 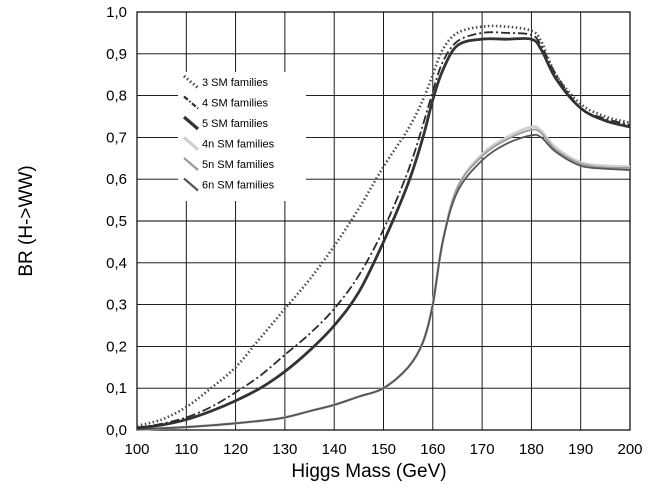 What do you see at coordinates (482, 449) in the screenshot?
I see `x-tick-label: 170` at bounding box center [482, 449].